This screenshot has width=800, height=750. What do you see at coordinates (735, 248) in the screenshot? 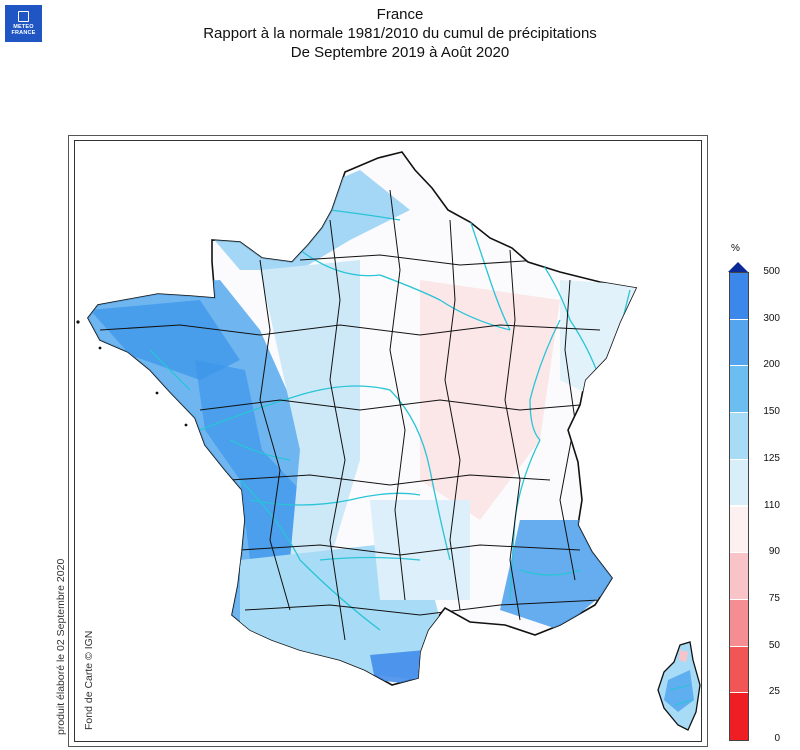
I see `legend-unit: %` at bounding box center [735, 248].